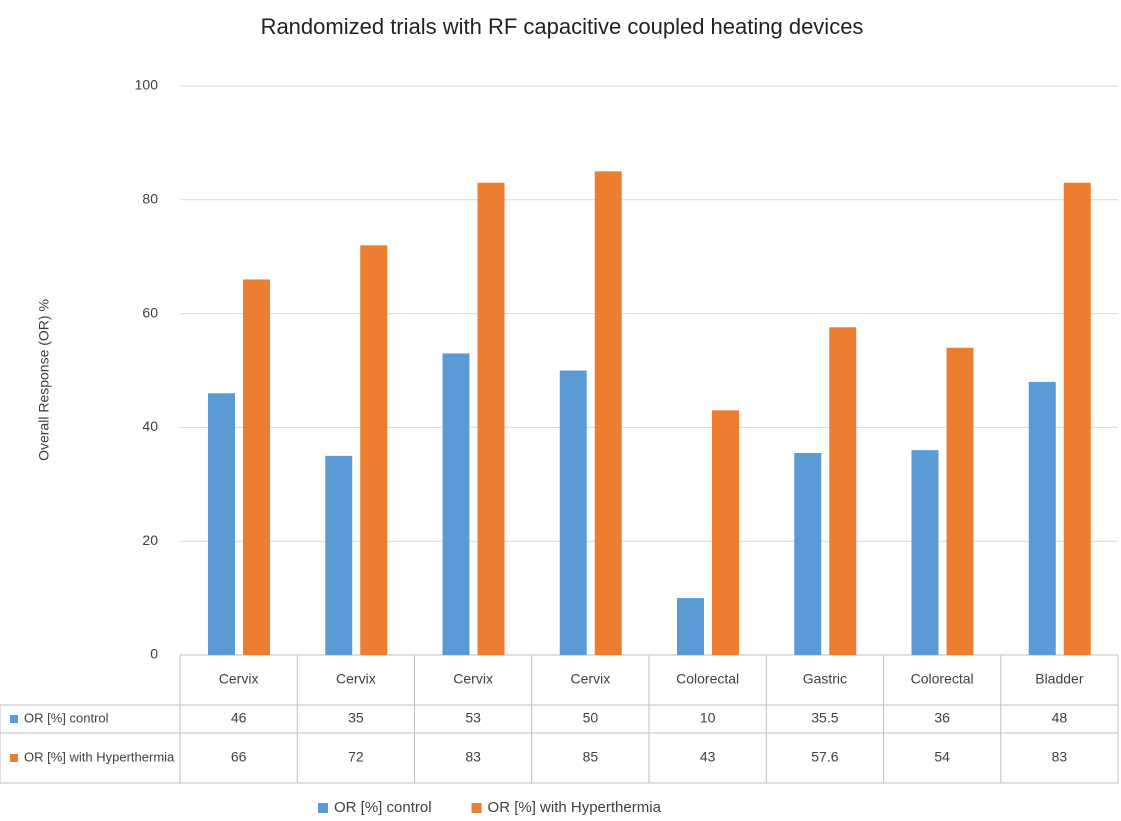  What do you see at coordinates (356, 718) in the screenshot?
I see `table-value: 35` at bounding box center [356, 718].